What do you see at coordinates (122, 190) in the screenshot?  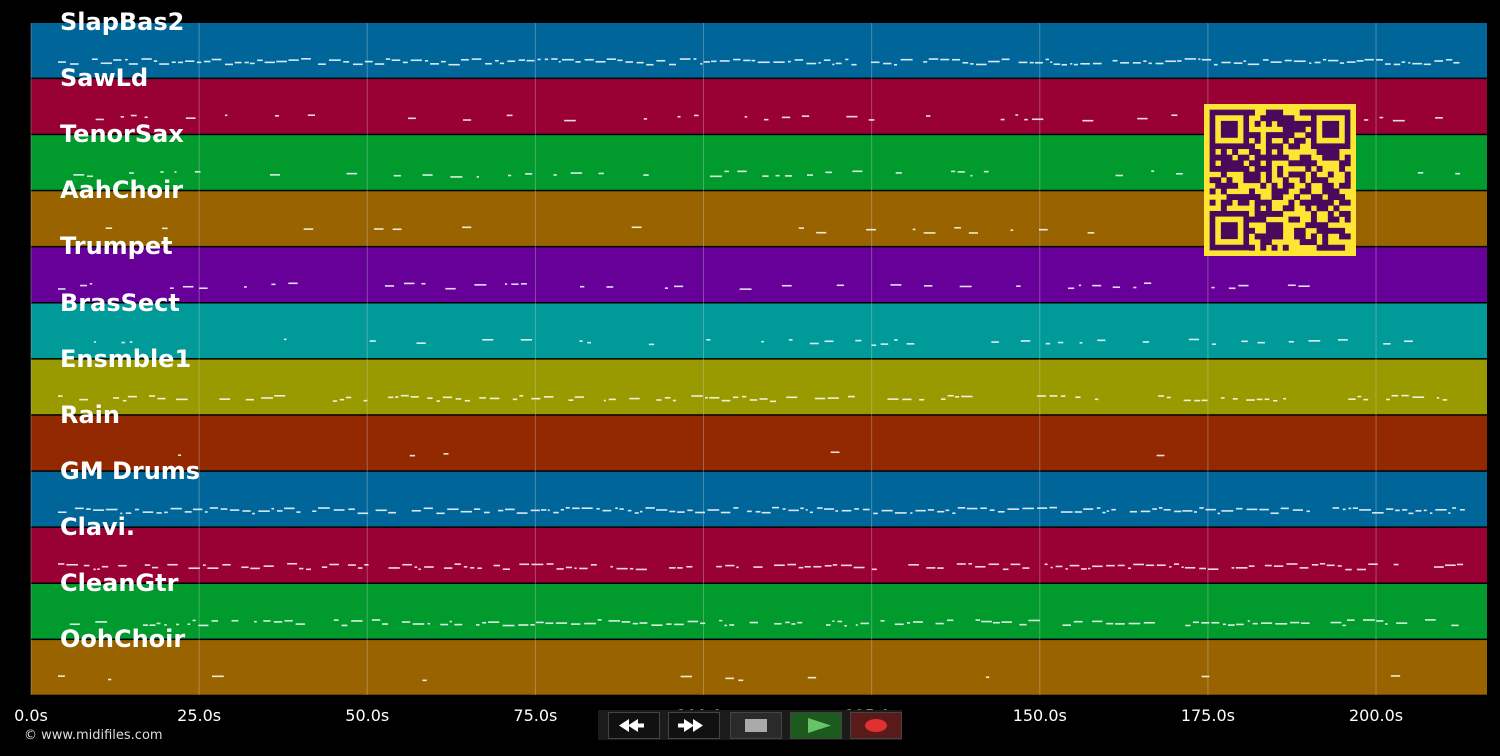 I see `track-label: AahChoir` at bounding box center [122, 190].